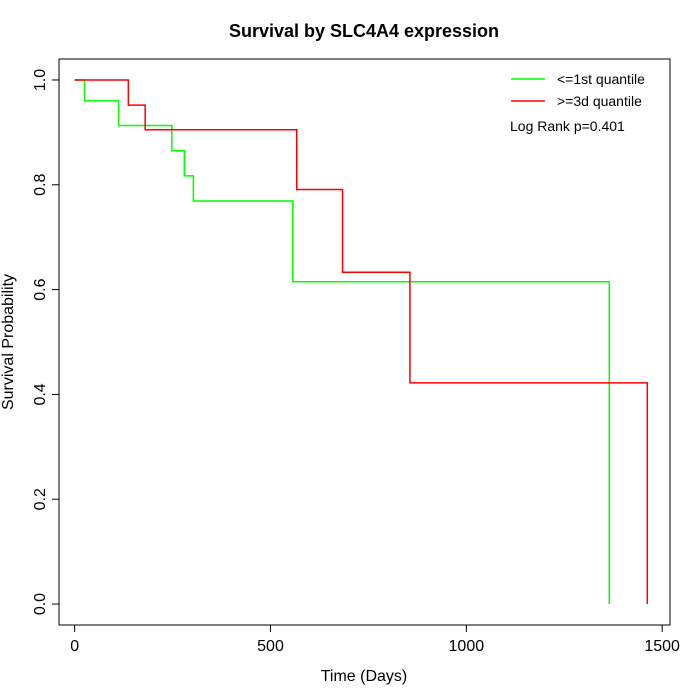  What do you see at coordinates (40, 185) in the screenshot?
I see `y-tick-label: 0.8` at bounding box center [40, 185].